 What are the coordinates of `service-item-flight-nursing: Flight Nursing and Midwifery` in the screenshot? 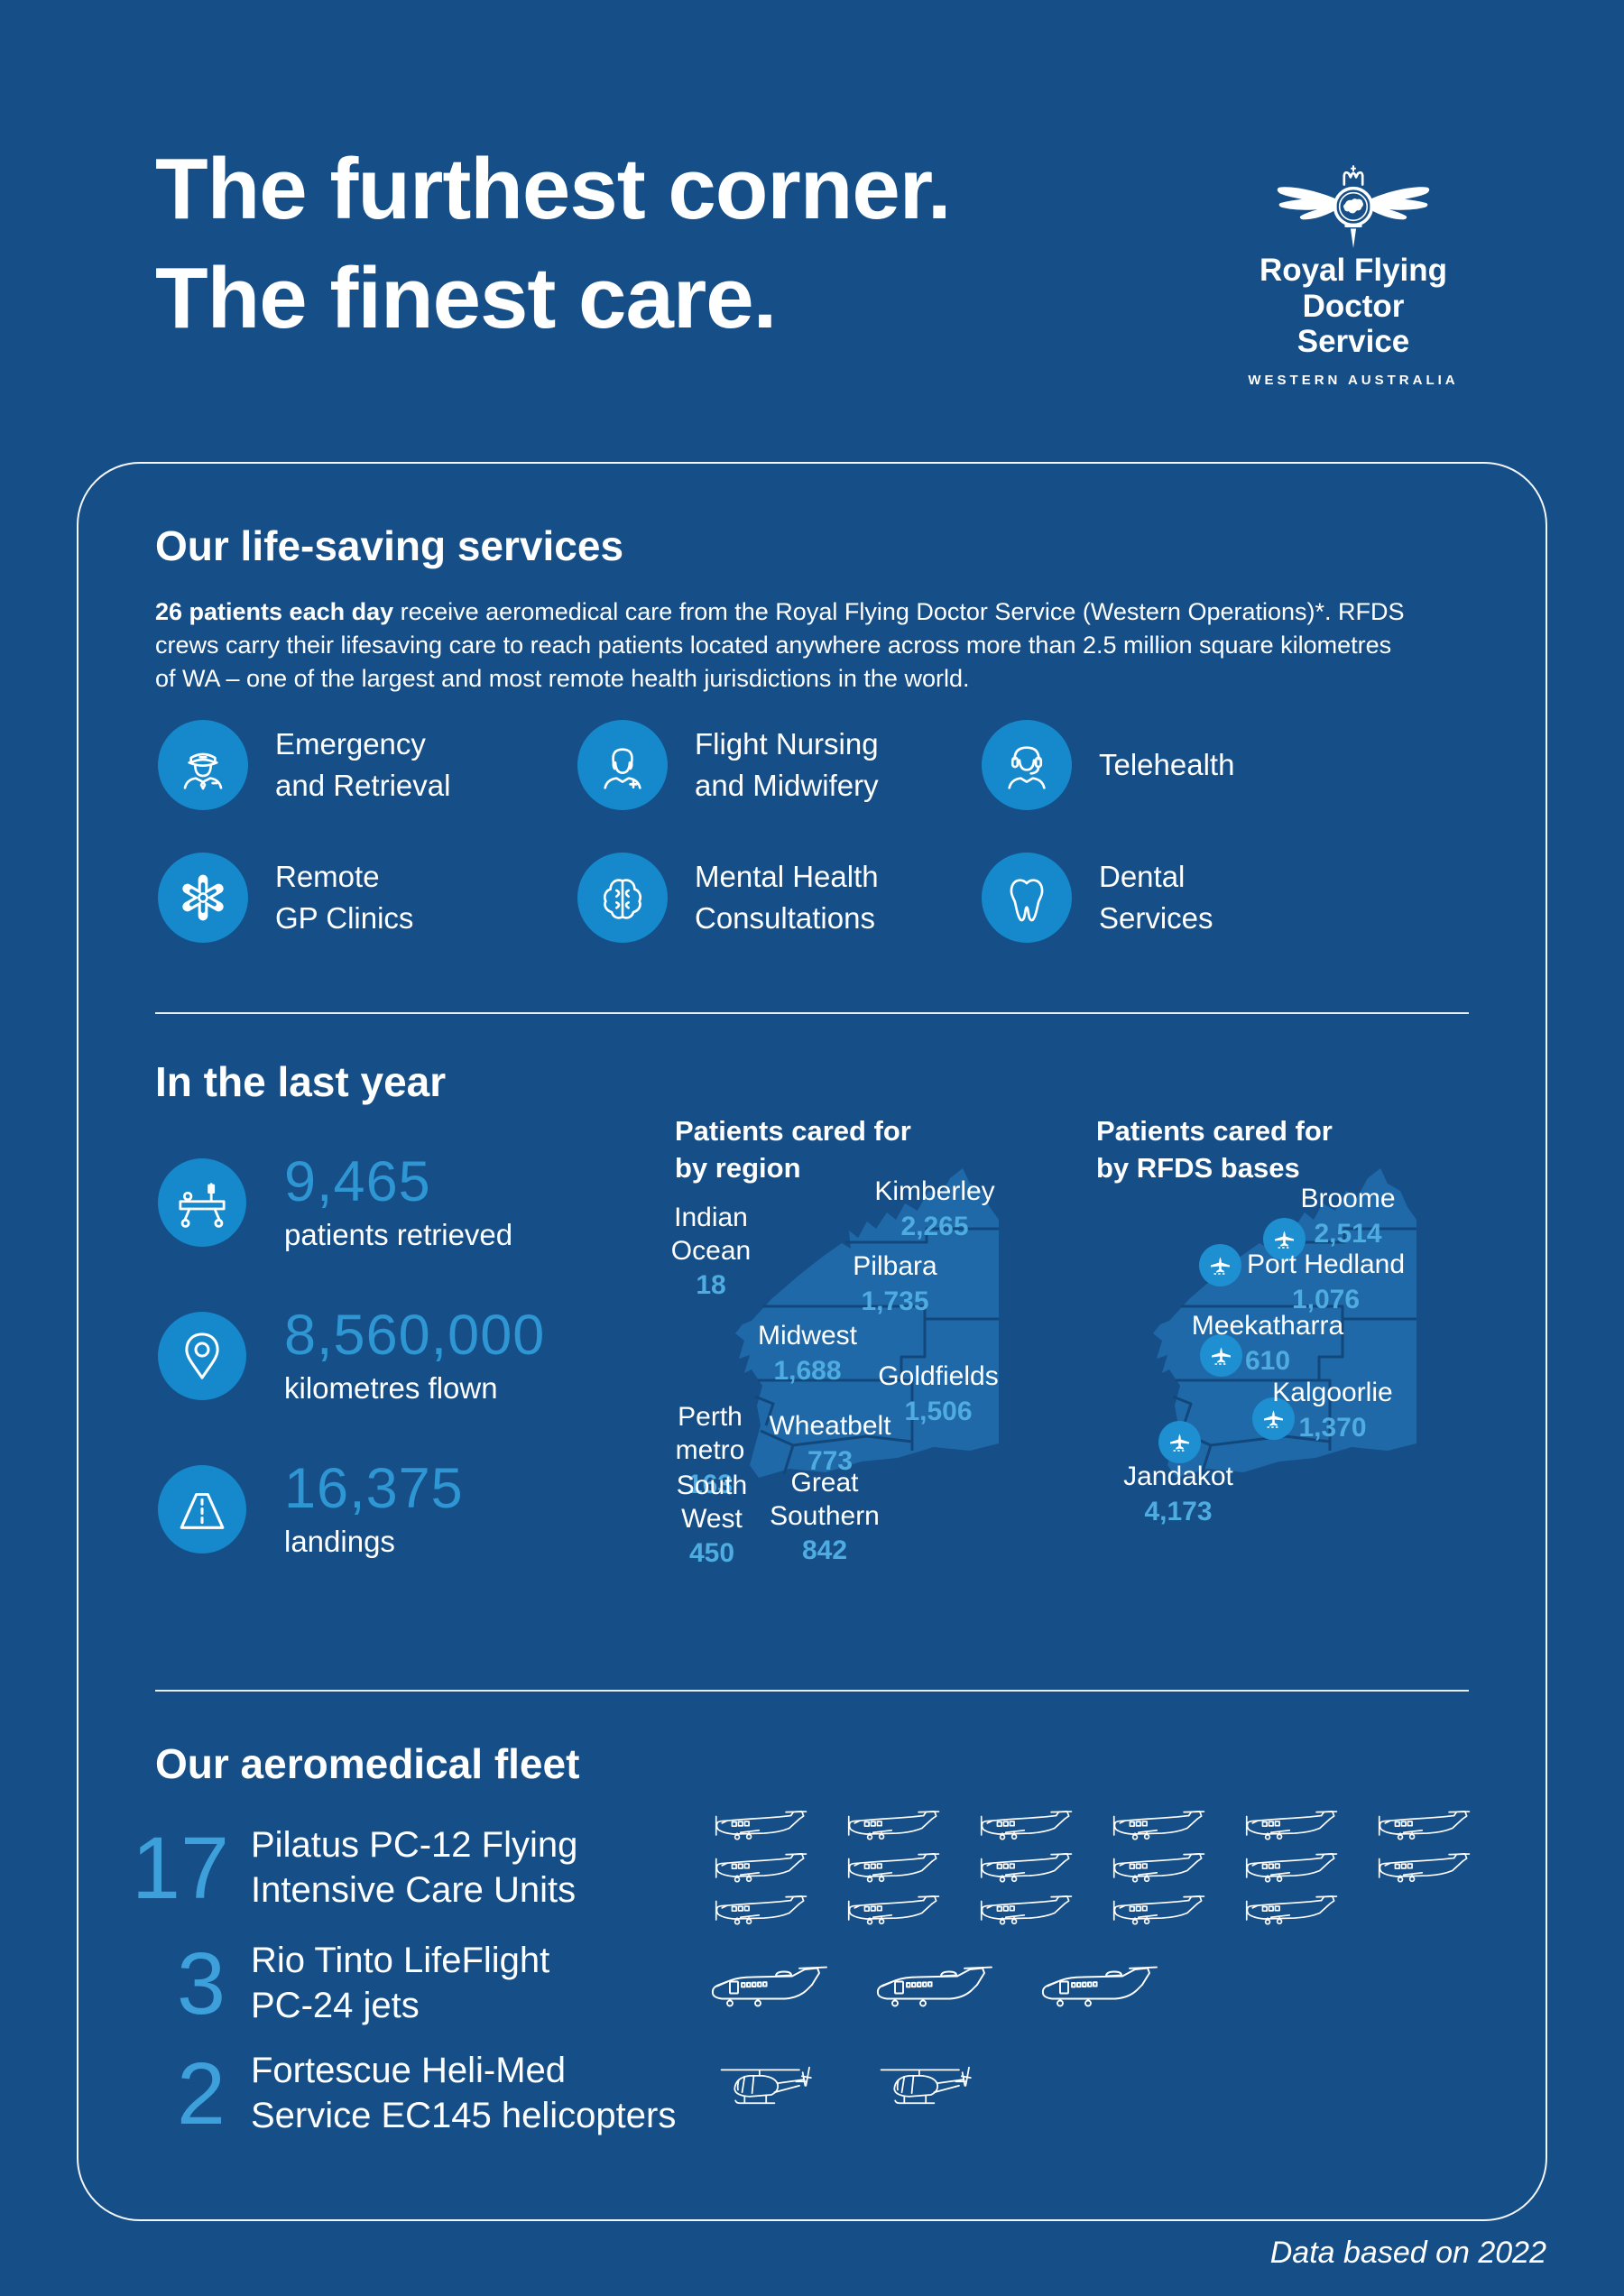 It's located at (728, 765).